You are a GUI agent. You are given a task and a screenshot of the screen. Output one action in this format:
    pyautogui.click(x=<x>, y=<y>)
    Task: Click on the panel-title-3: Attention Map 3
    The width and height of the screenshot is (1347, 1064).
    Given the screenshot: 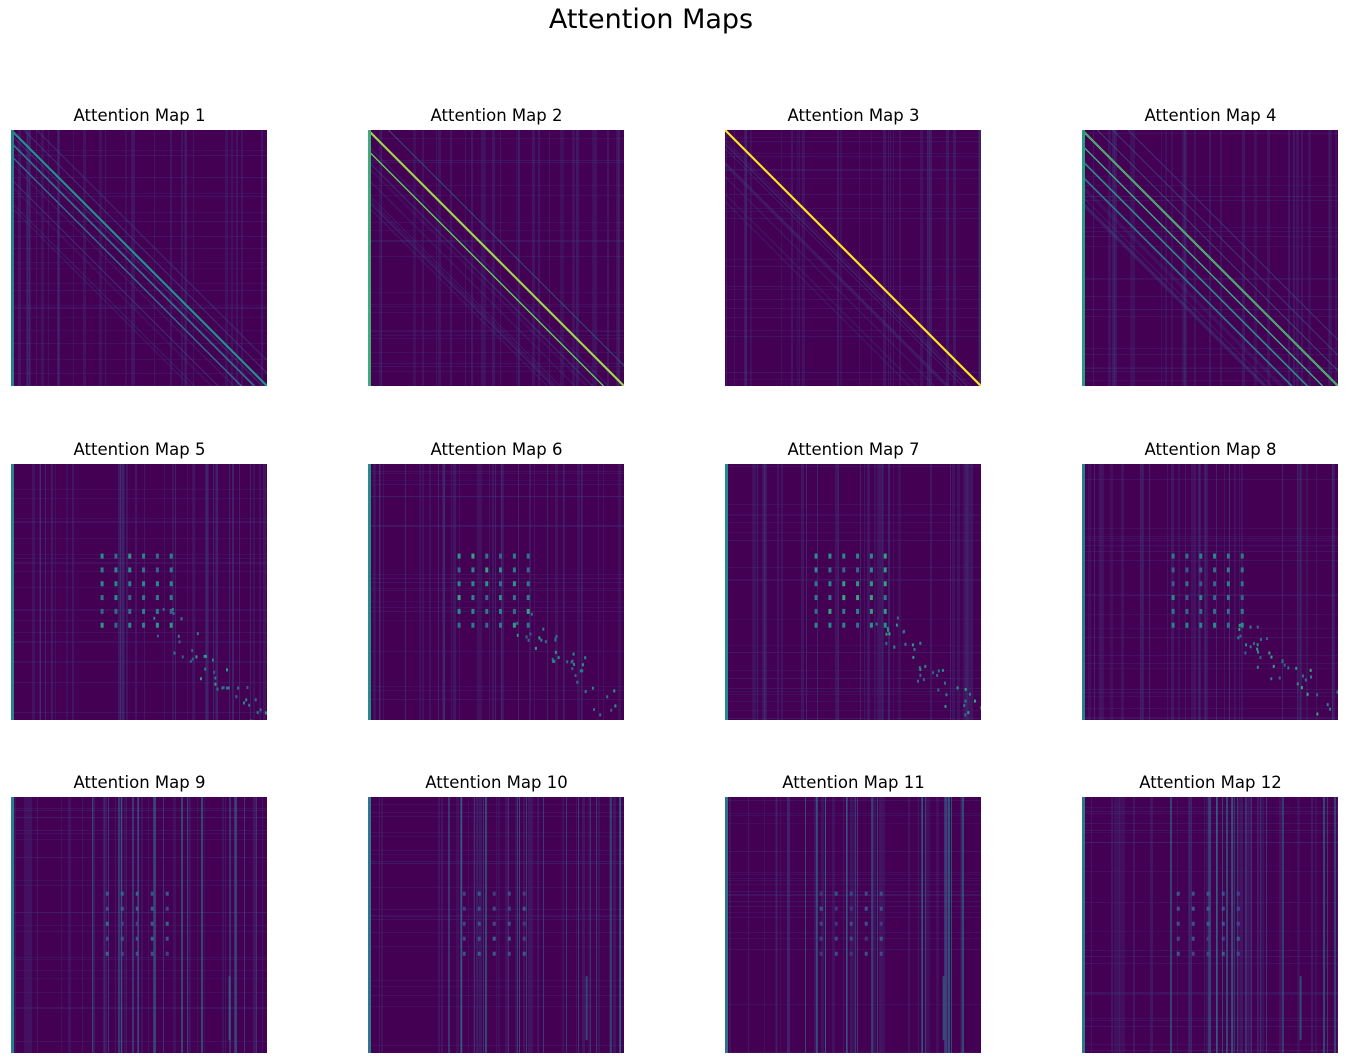 What is the action you would take?
    pyautogui.click(x=853, y=115)
    